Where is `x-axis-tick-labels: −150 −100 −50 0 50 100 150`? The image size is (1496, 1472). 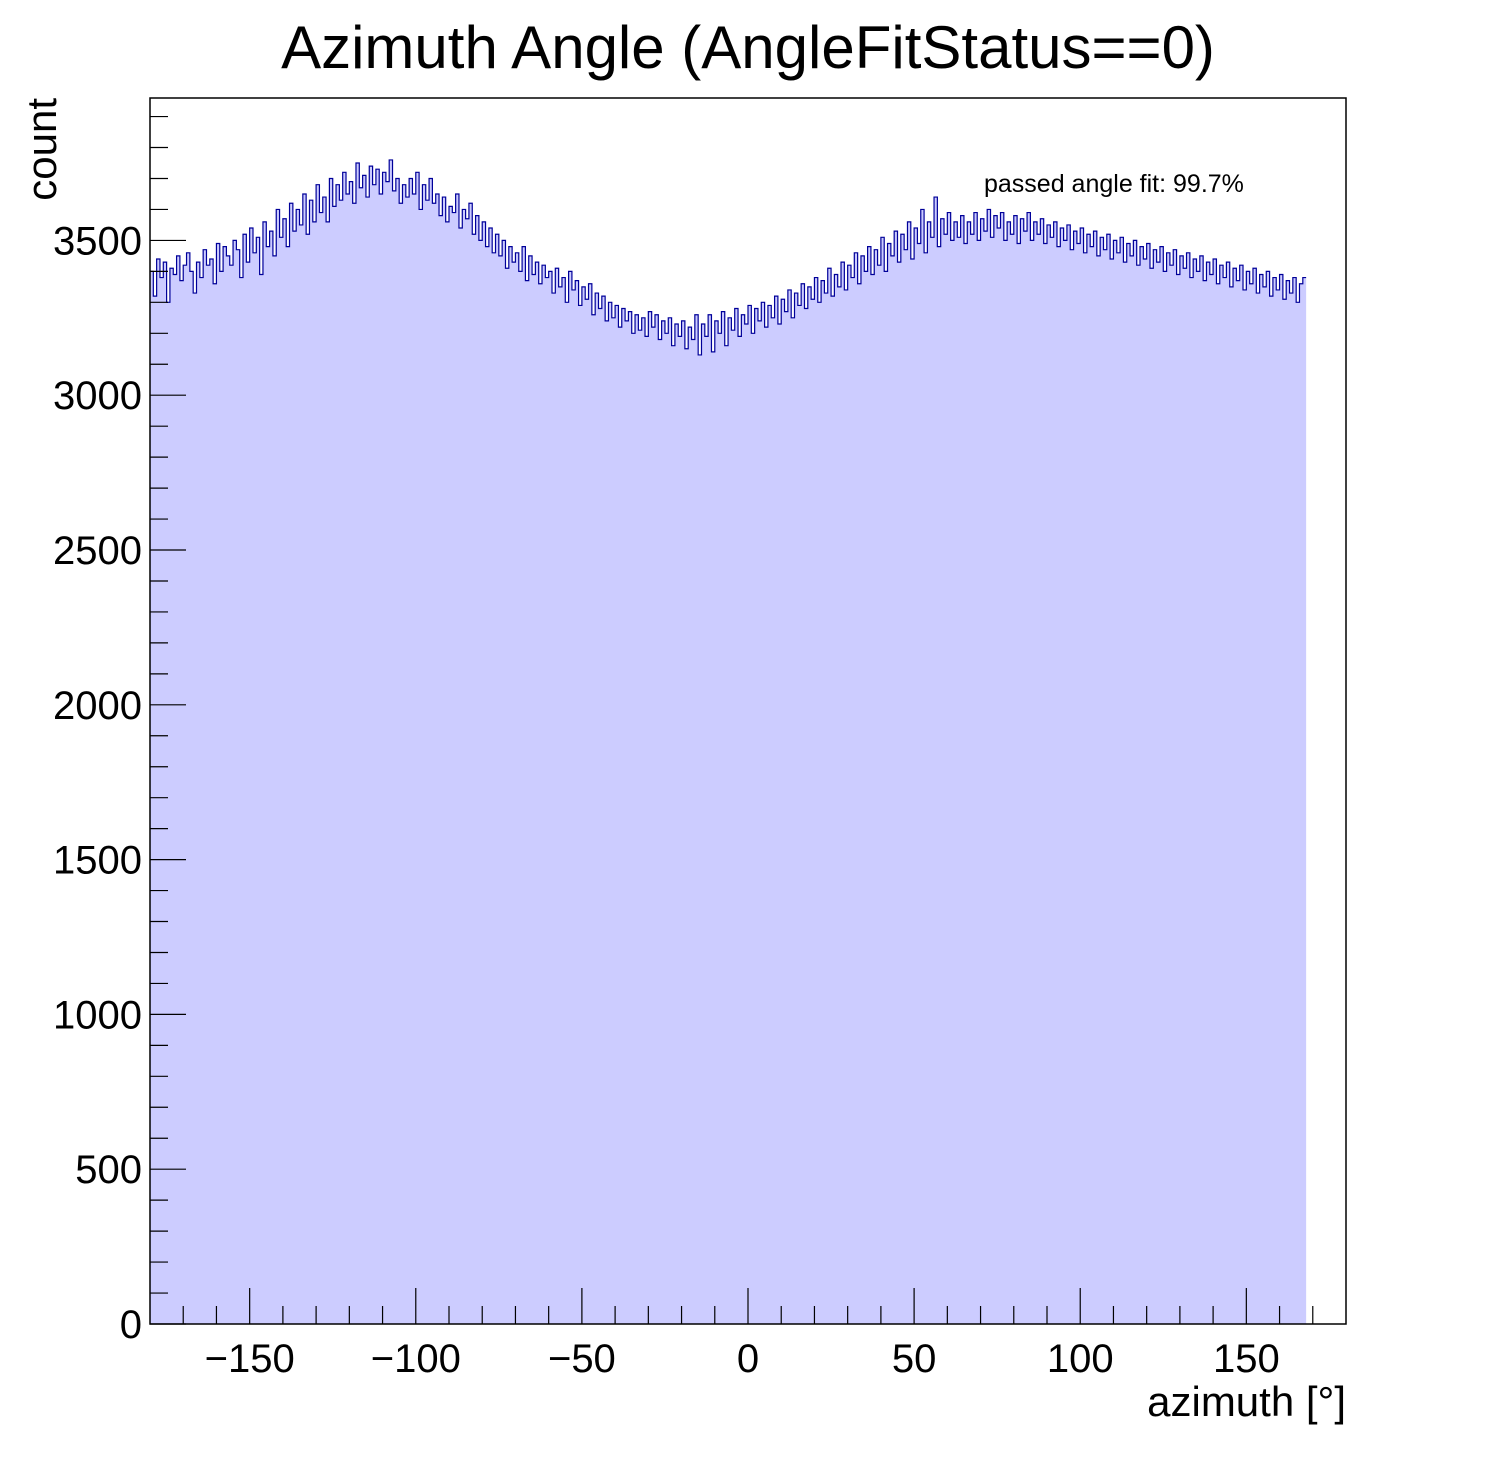 x-axis-tick-labels: −150 −100 −50 0 50 100 150 is located at coordinates (742, 1359).